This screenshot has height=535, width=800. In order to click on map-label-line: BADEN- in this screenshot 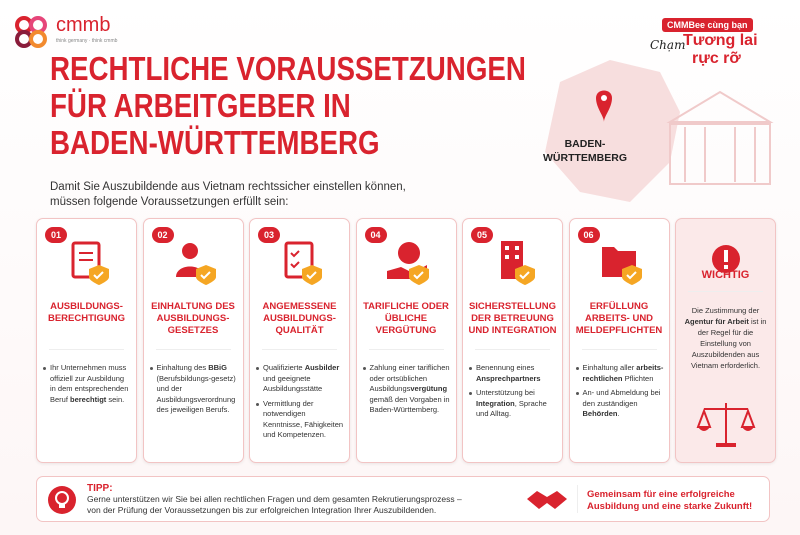, I will do `click(585, 144)`.